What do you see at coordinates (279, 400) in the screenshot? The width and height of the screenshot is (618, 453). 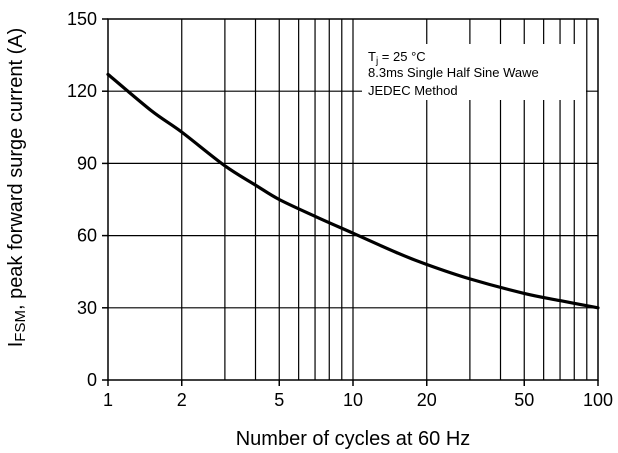 I see `x-tick-label: 5` at bounding box center [279, 400].